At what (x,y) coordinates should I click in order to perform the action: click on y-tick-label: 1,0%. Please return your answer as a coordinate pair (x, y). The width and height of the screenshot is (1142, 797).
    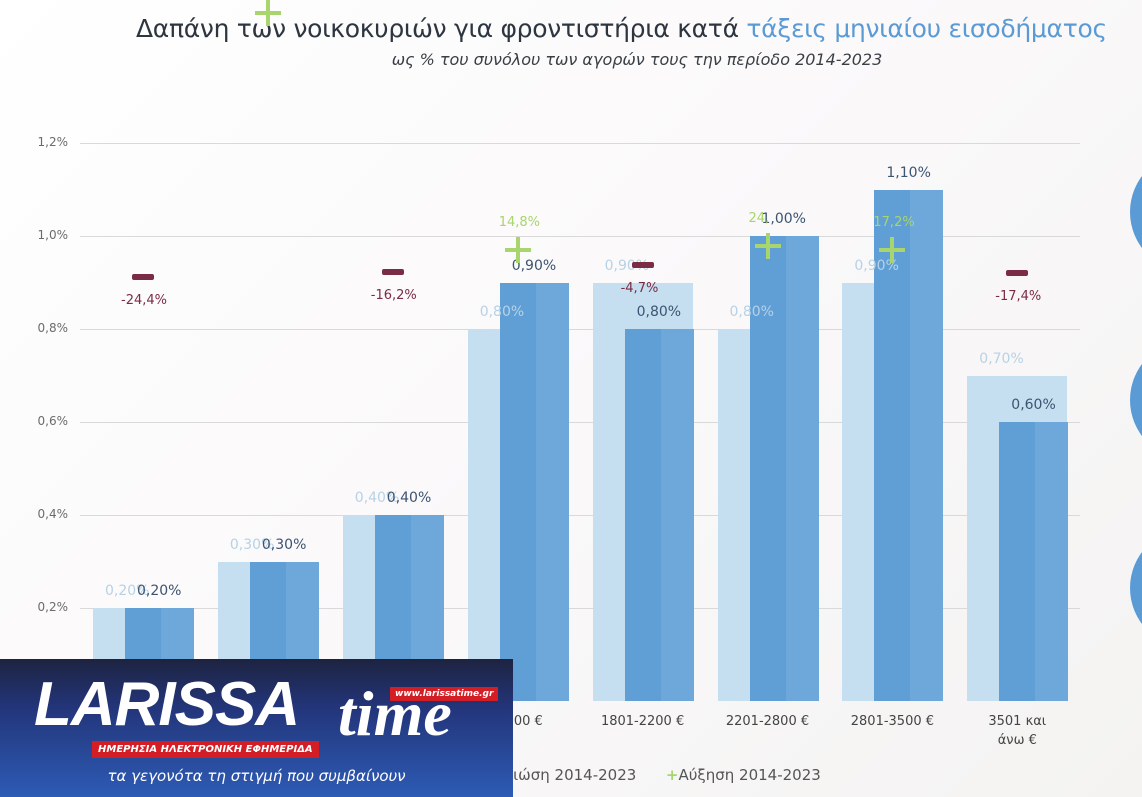
    Looking at the image, I should click on (53, 235).